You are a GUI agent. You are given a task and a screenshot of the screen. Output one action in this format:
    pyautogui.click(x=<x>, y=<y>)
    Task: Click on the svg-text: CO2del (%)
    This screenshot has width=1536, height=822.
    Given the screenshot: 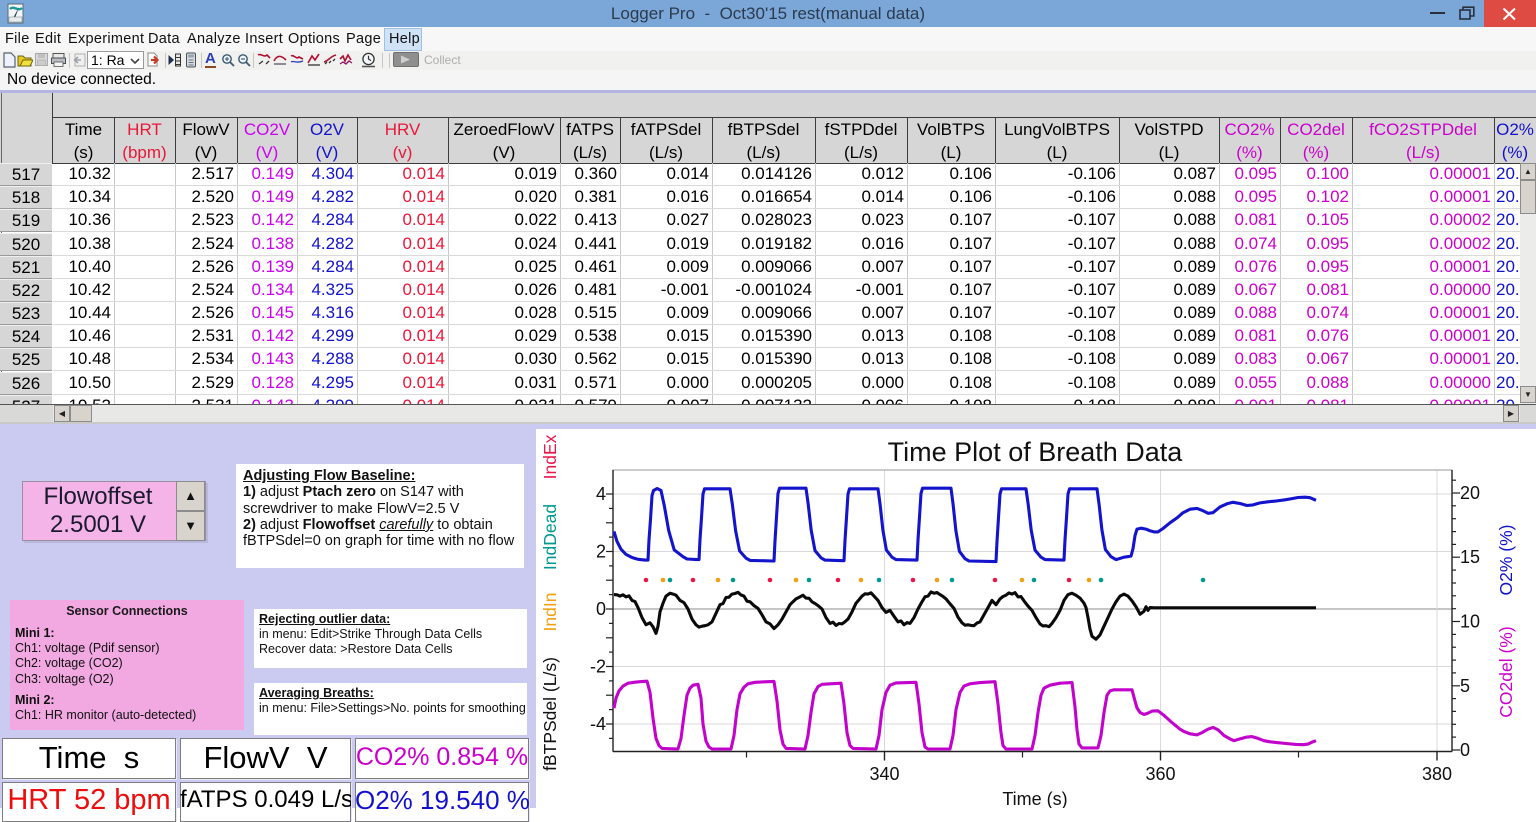 What is the action you would take?
    pyautogui.click(x=1506, y=671)
    